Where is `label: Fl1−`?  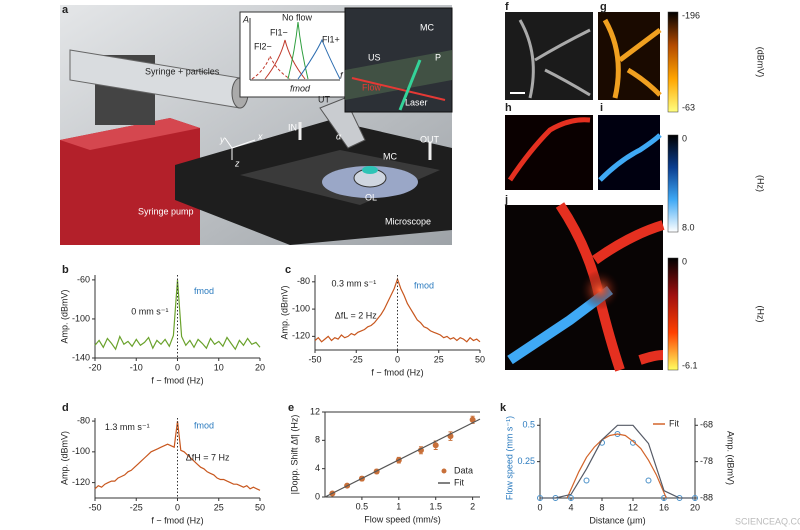
label: Fl1− is located at coordinates (279, 32).